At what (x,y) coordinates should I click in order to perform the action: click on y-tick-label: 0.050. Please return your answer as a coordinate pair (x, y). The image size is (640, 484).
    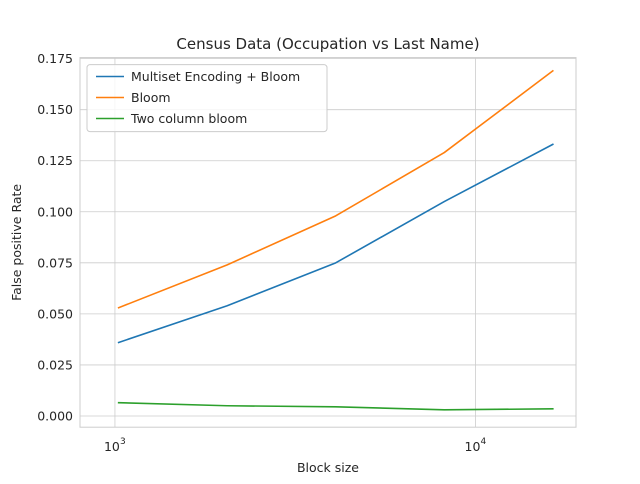
    Looking at the image, I should click on (55, 313).